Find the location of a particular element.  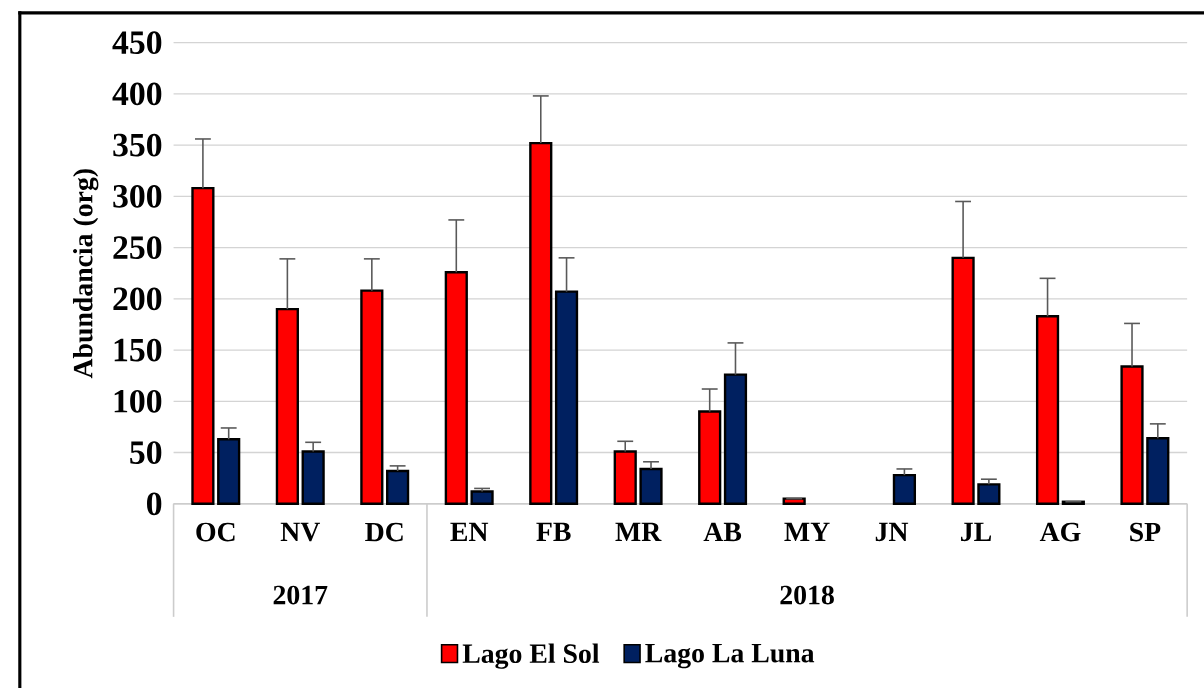

x-tick-label: MR is located at coordinates (638, 531).